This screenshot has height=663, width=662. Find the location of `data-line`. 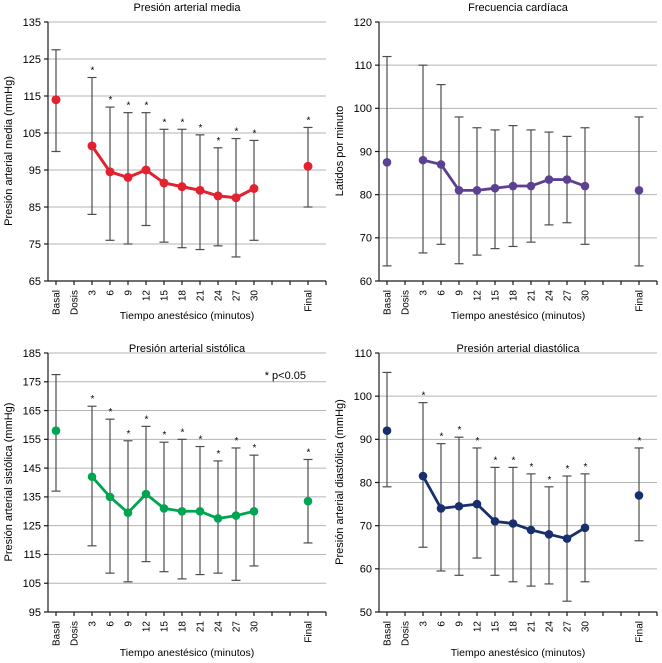

data-line is located at coordinates (173, 172).